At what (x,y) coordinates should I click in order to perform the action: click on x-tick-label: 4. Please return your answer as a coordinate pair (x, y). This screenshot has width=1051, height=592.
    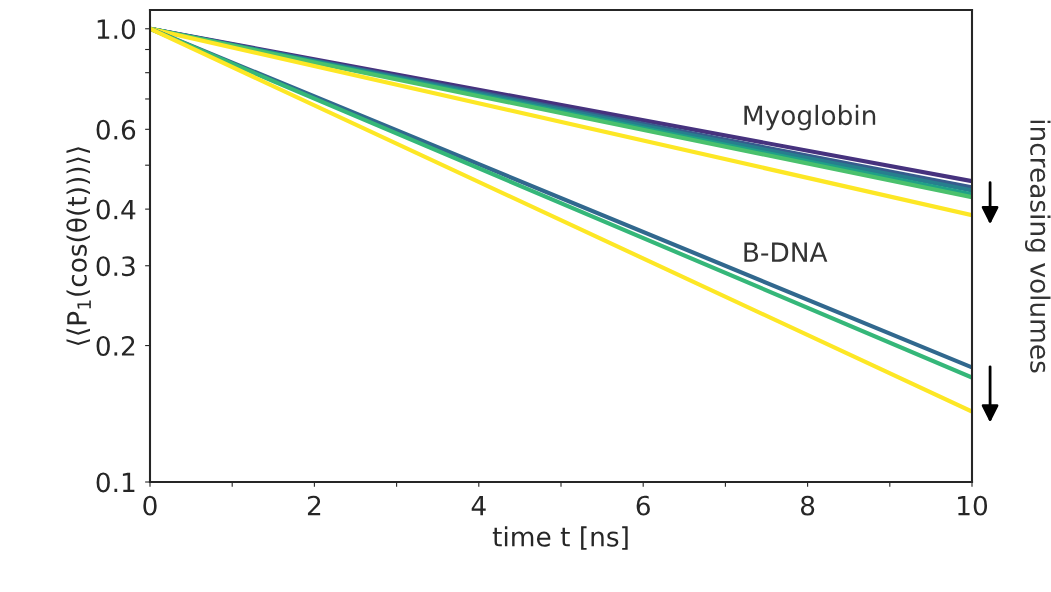
    Looking at the image, I should click on (478, 506).